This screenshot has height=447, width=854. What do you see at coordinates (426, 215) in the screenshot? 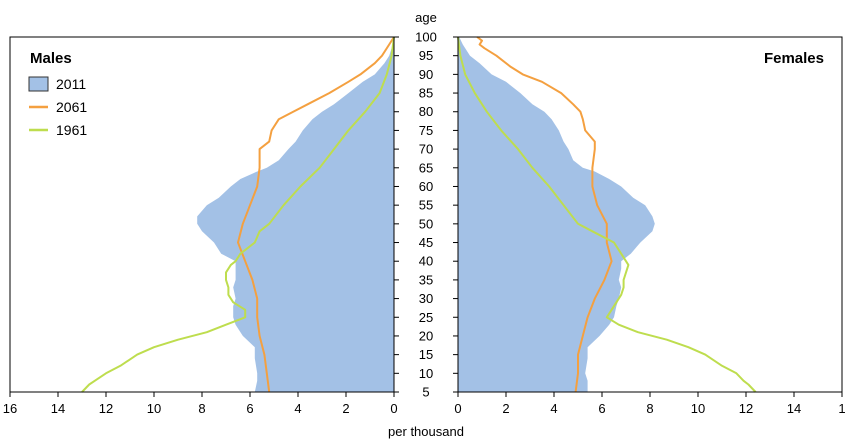
I see `age-axis: 5 10 15 20 25 30 35 40 45 50 55 60 65 70 75 80 85 90 95 100` at bounding box center [426, 215].